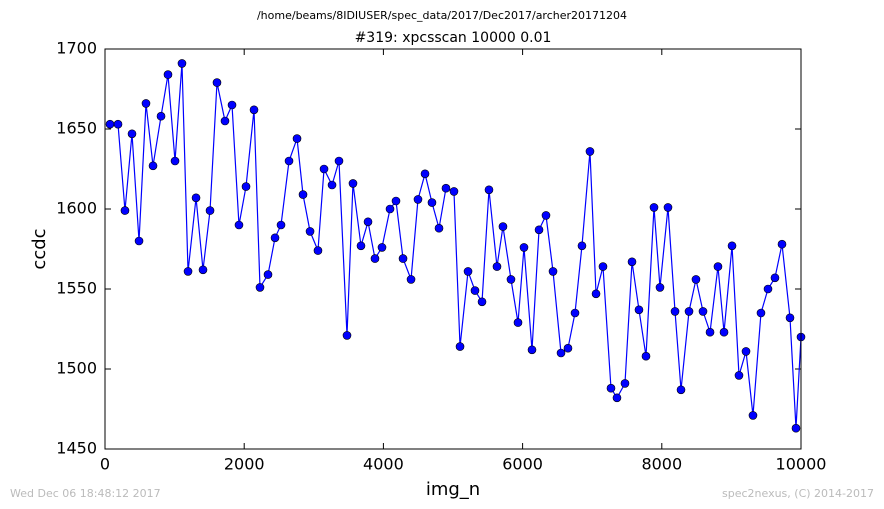  What do you see at coordinates (76, 368) in the screenshot?
I see `y-tick-label: 1500` at bounding box center [76, 368].